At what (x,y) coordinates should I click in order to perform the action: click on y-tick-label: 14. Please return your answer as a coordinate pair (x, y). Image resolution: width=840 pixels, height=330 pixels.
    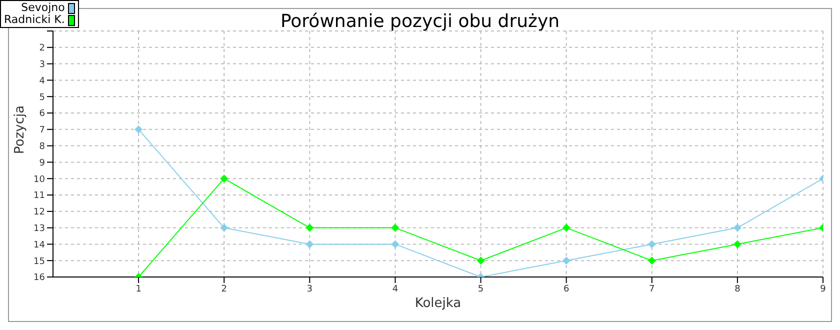
    Looking at the image, I should click on (40, 245).